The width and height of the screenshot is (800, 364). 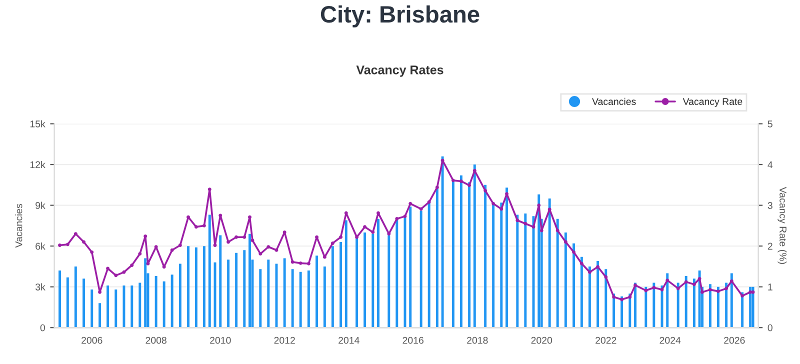 I want to click on x-tick-label: 2014, so click(x=349, y=340).